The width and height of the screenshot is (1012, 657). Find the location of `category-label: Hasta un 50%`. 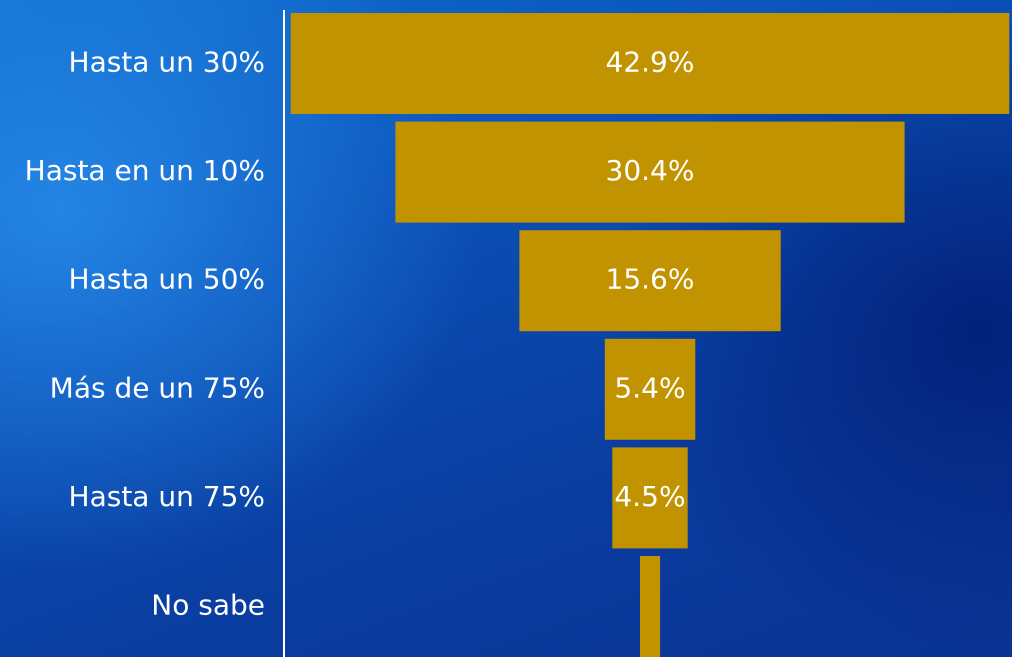

category-label: Hasta un 50% is located at coordinates (167, 279).